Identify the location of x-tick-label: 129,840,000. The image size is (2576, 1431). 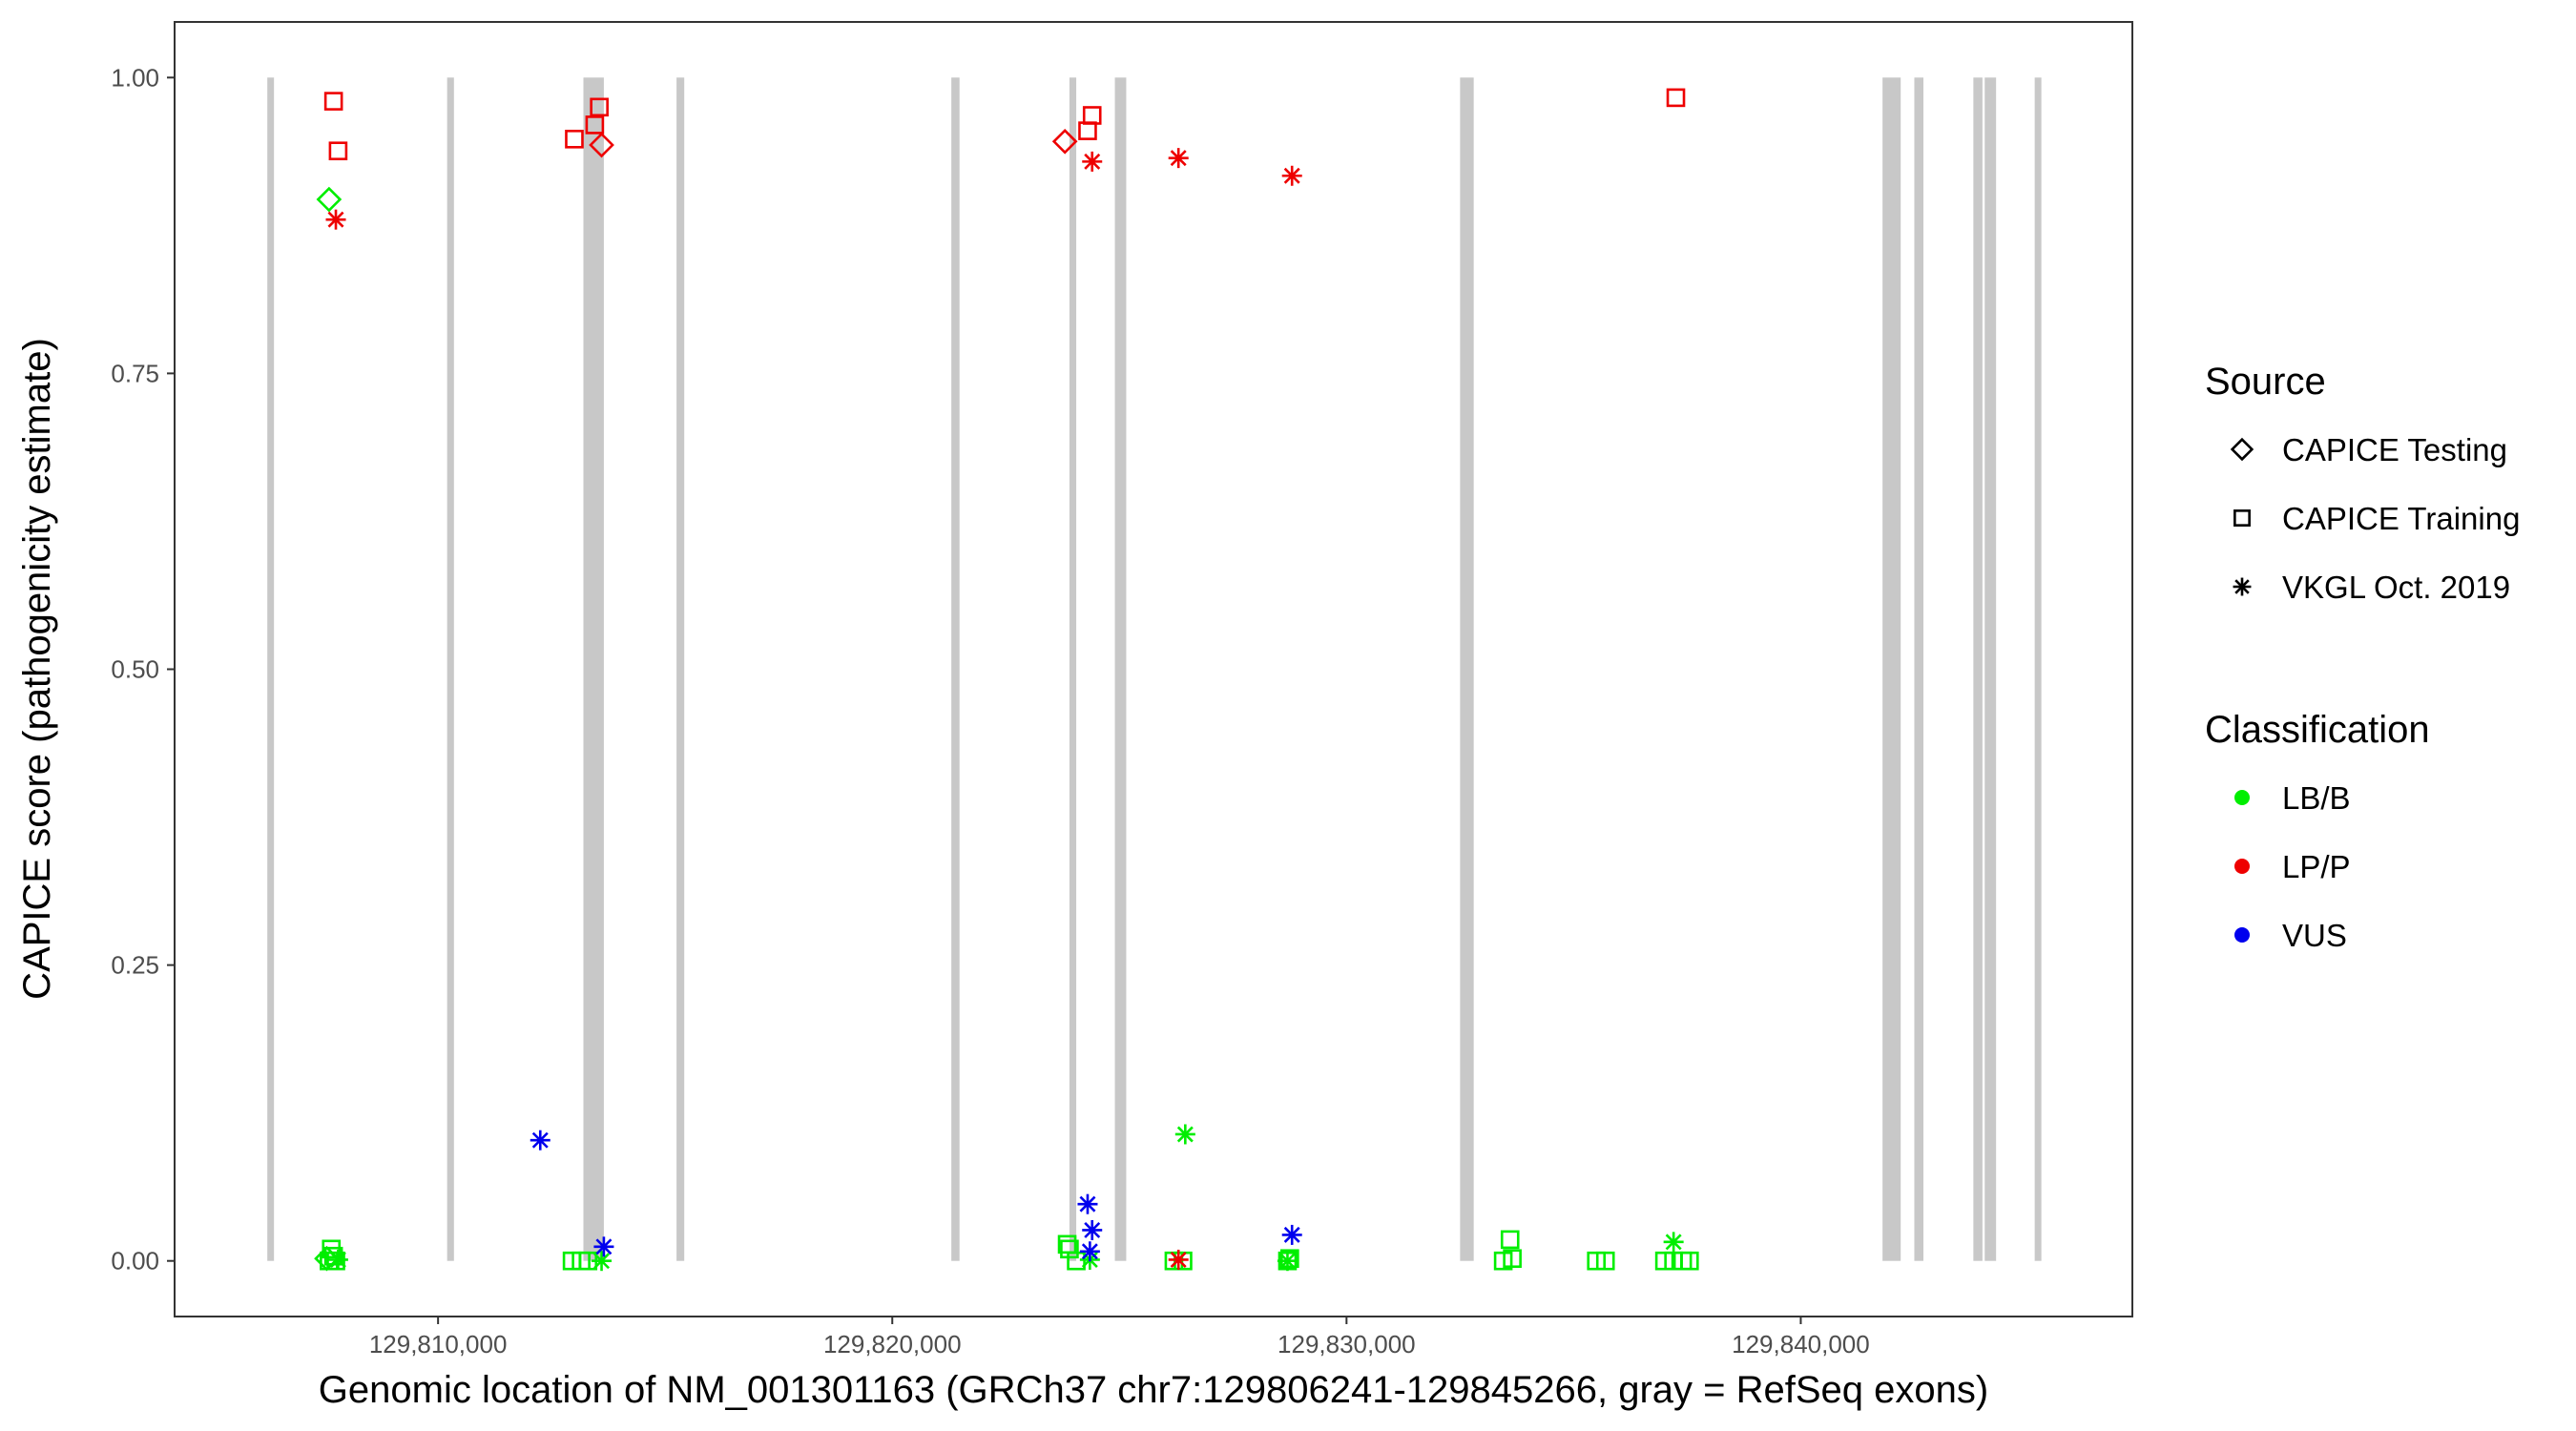
(1801, 1344).